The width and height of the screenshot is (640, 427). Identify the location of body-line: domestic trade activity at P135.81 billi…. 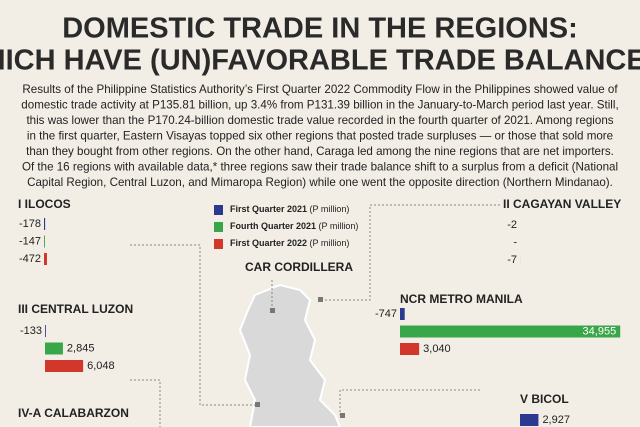
(319, 105).